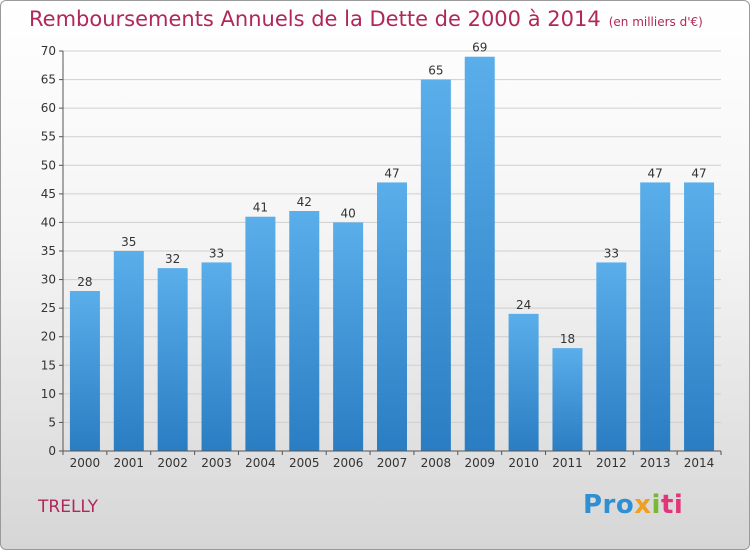 The height and width of the screenshot is (550, 750). Describe the element at coordinates (609, 505) in the screenshot. I see `logo-part-1: Pro` at that location.